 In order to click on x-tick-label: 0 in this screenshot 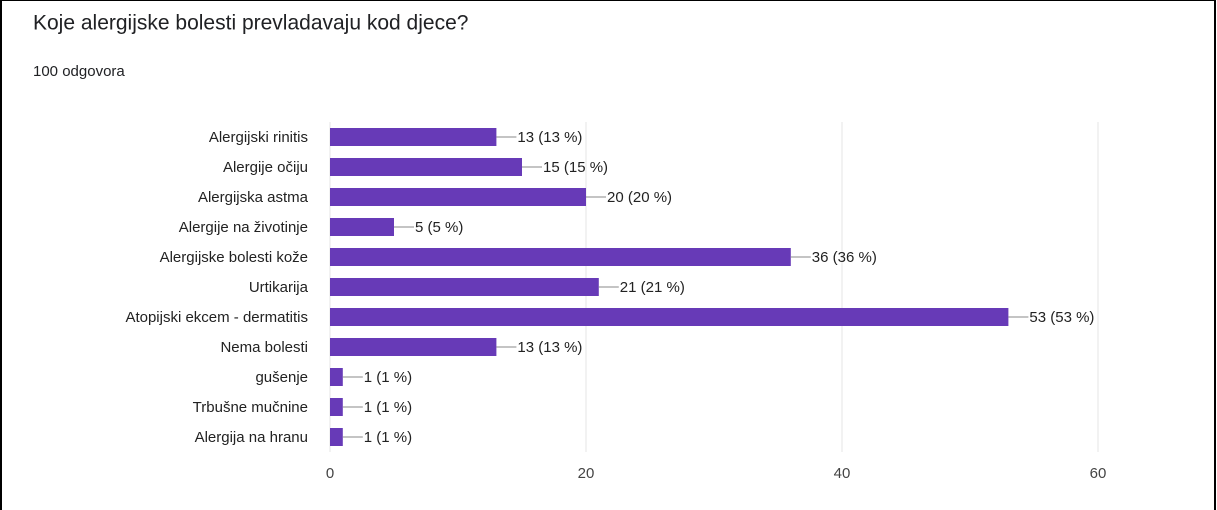, I will do `click(330, 473)`.